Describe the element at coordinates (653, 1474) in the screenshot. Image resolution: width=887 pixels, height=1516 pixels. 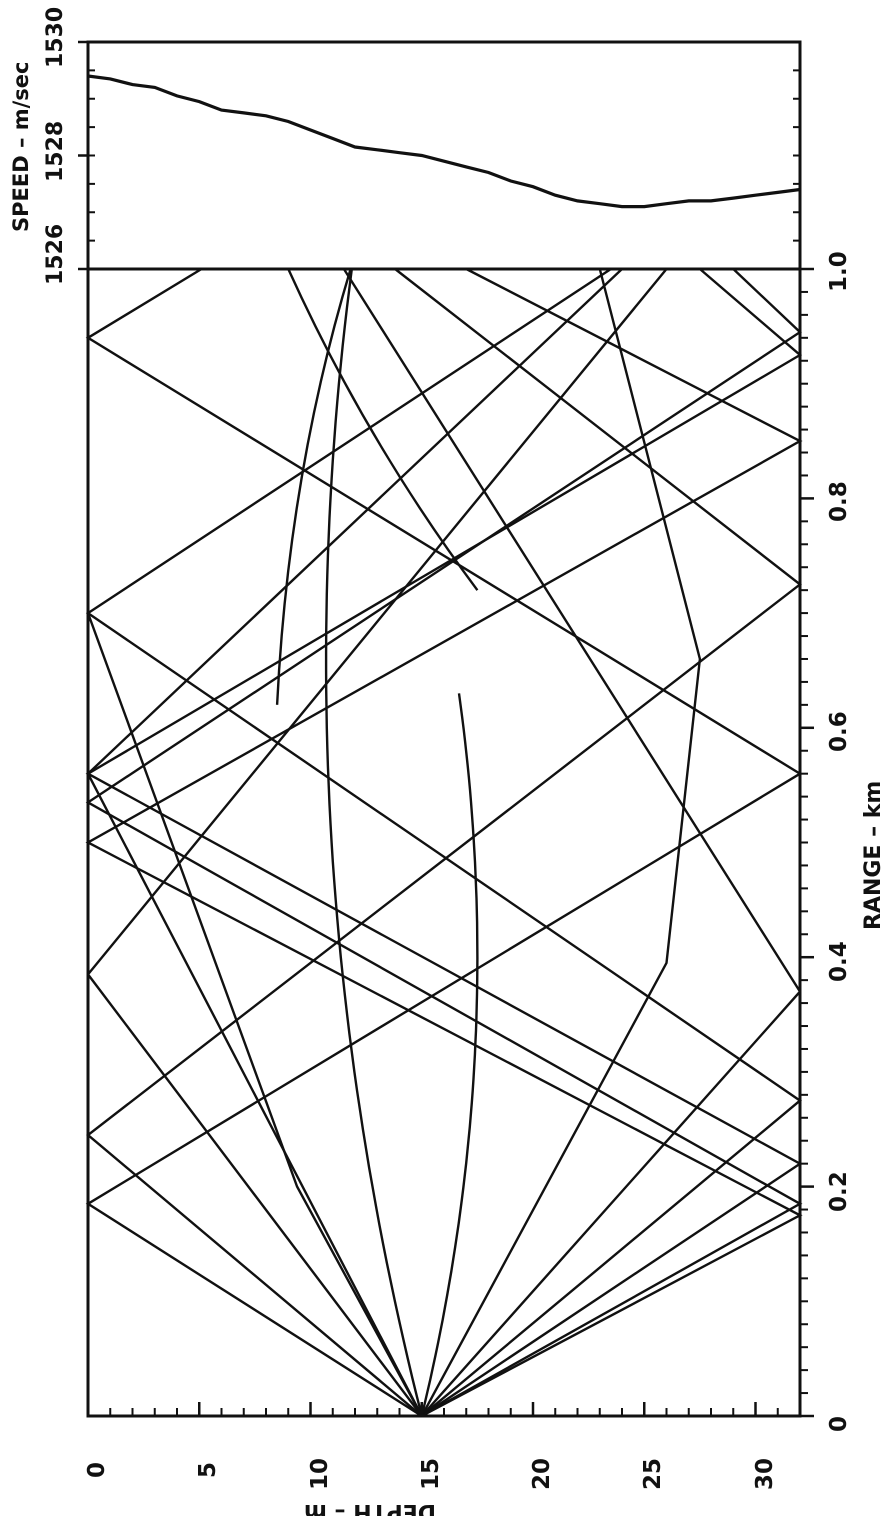
I see `depth-tick-25: 25` at that location.